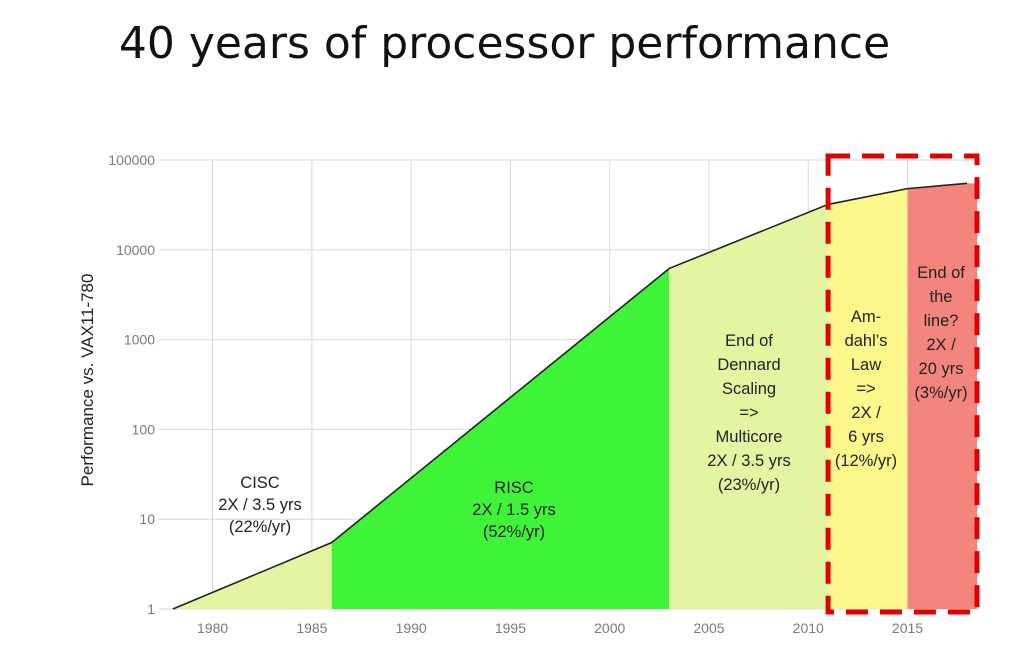 This screenshot has height=648, width=1009. What do you see at coordinates (139, 340) in the screenshot?
I see `y-tick-label: 1000` at bounding box center [139, 340].